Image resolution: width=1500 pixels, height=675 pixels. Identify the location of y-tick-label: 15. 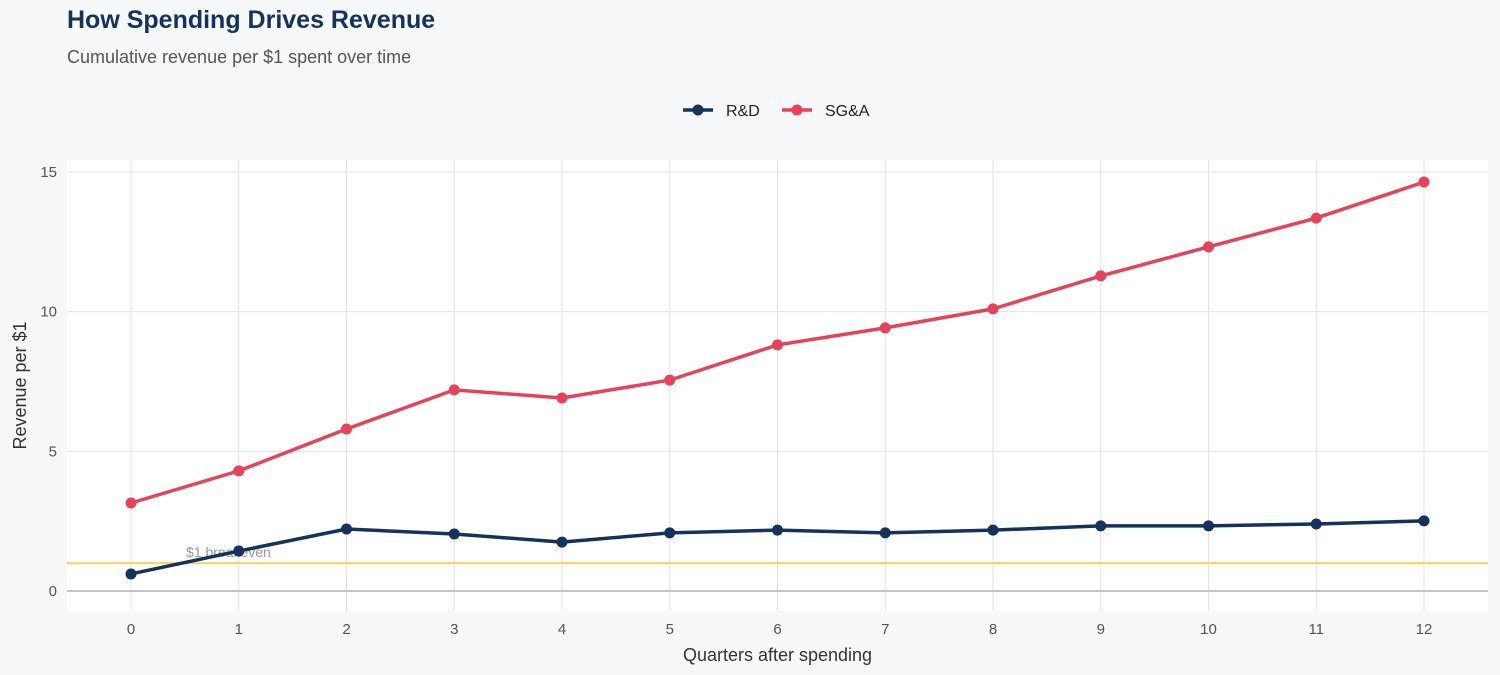
(48, 172).